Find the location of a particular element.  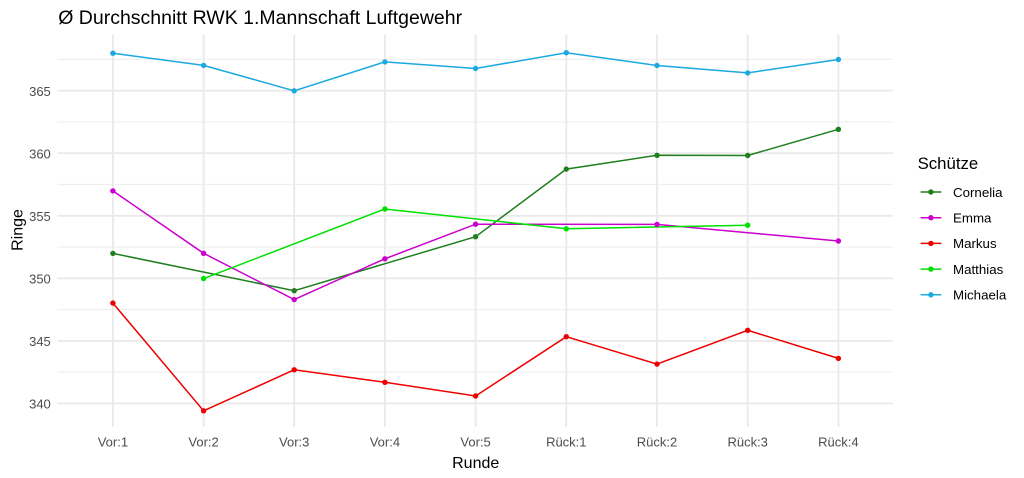

svg-text: Vor:1 is located at coordinates (113, 441).